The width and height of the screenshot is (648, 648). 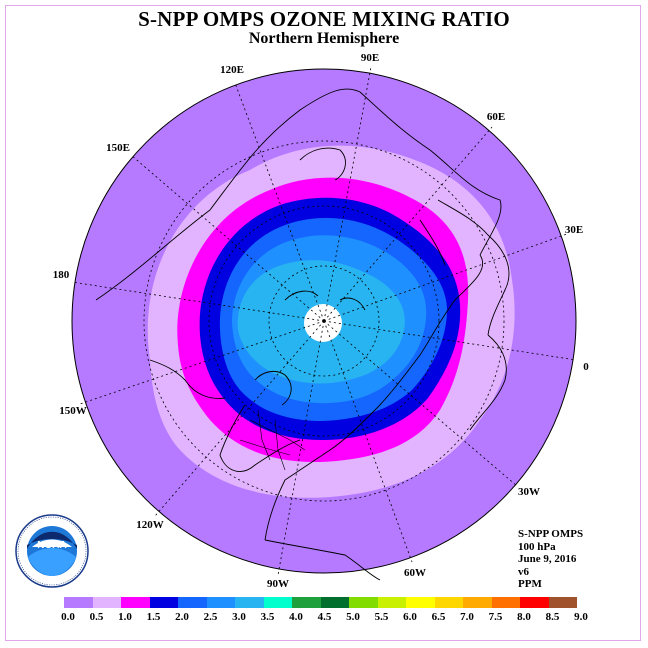 I want to click on info-version: v6, so click(x=523, y=571).